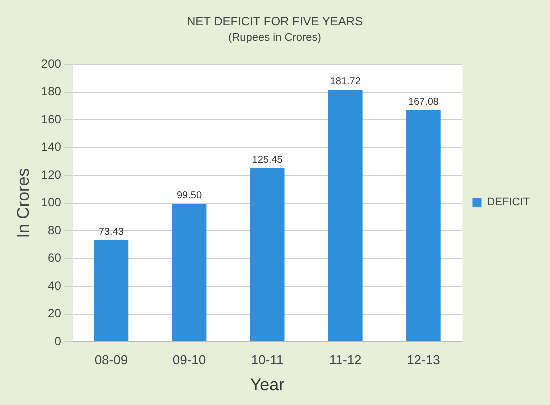  Describe the element at coordinates (111, 232) in the screenshot. I see `text: 73.43` at that location.